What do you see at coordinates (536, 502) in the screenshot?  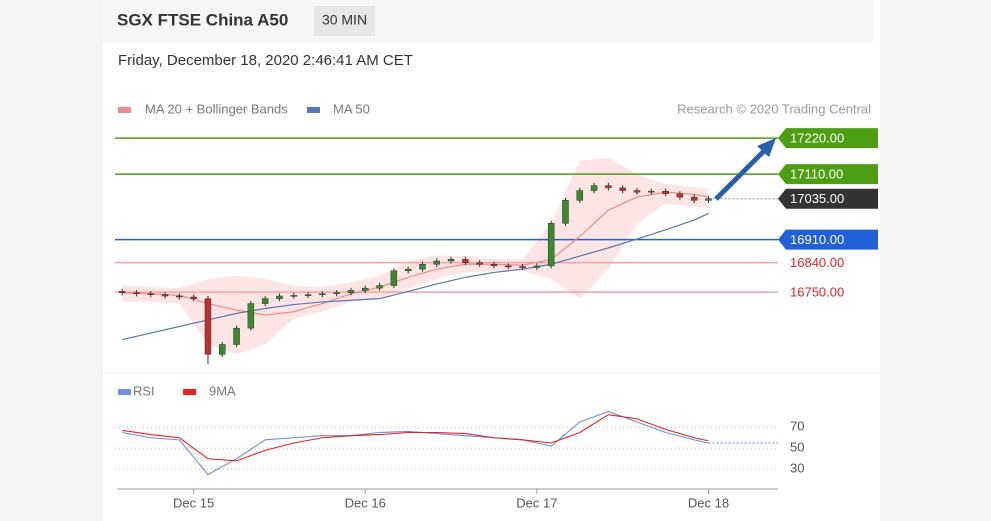 I see `x-tick-label: Dec 17` at bounding box center [536, 502].